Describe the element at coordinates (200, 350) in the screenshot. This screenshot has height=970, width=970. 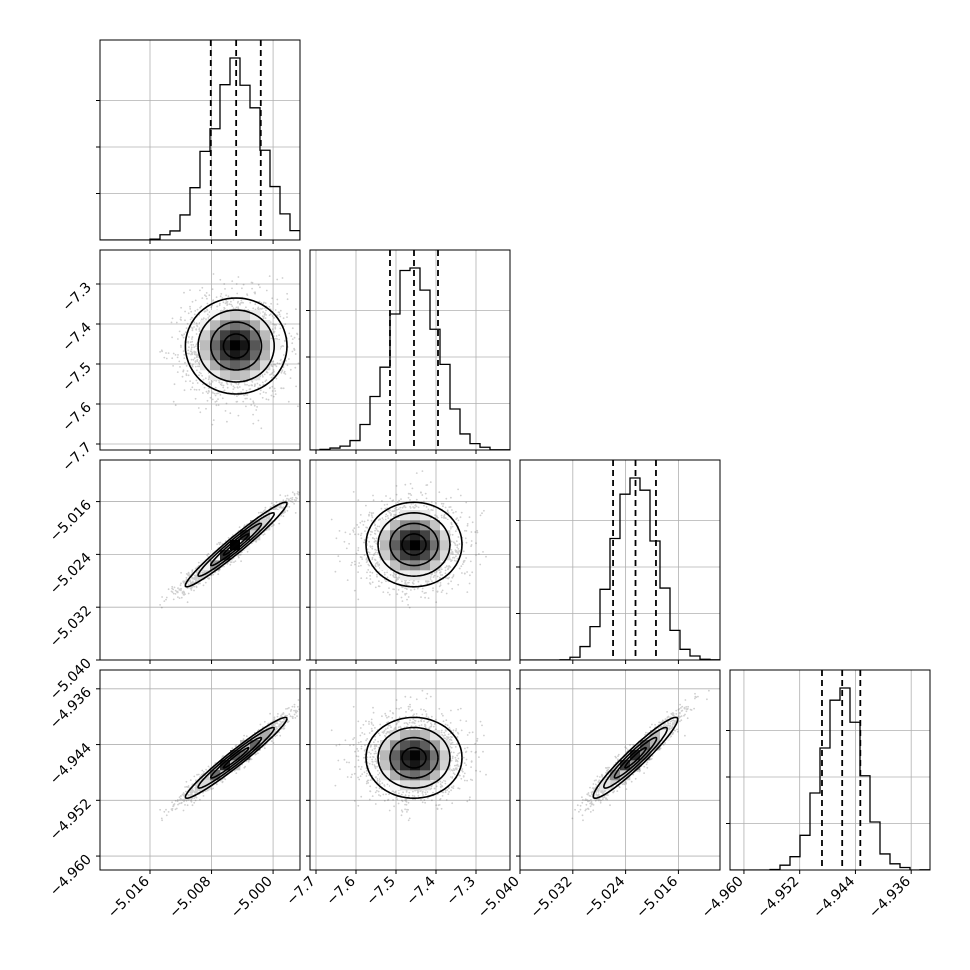
I see `panel-content` at that location.